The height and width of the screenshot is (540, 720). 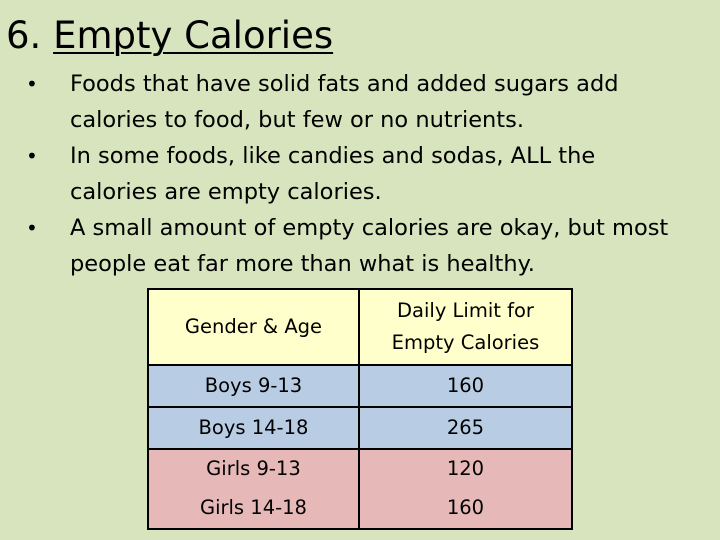 I want to click on header-gender-age: Gender & Age, so click(x=253, y=327).